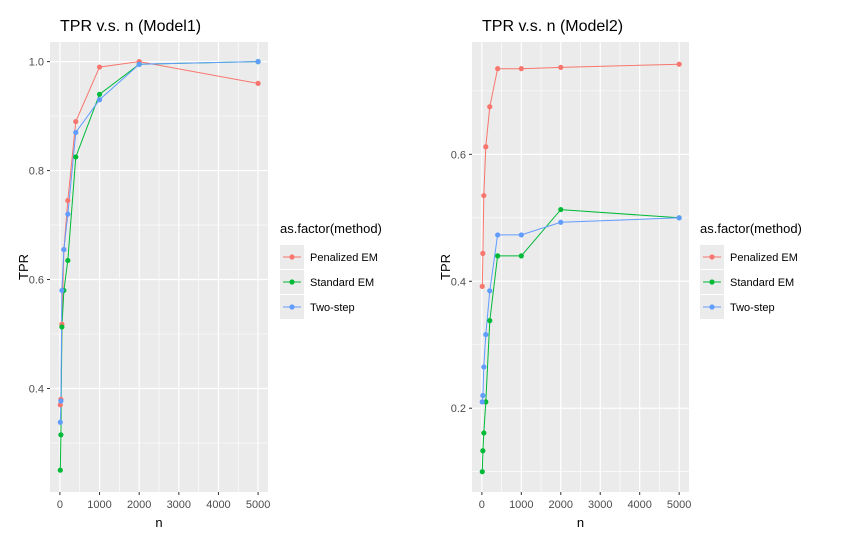 The image size is (858, 555). Describe the element at coordinates (552, 26) in the screenshot. I see `chart-title: TPR v.s. n (Model2)` at that location.